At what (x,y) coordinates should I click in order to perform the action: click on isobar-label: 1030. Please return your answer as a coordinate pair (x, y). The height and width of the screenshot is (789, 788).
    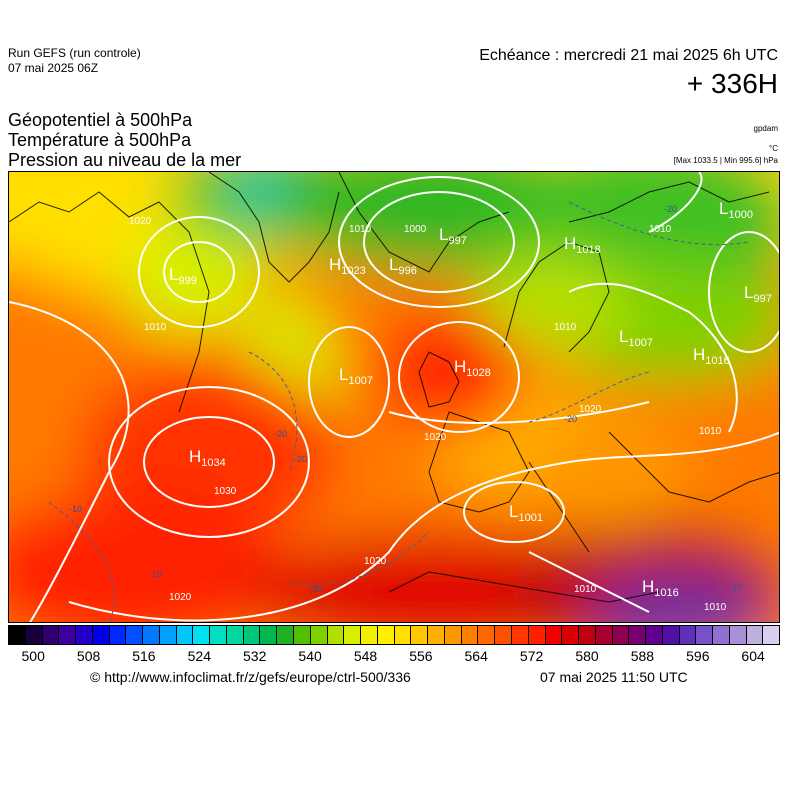
    Looking at the image, I should click on (225, 491).